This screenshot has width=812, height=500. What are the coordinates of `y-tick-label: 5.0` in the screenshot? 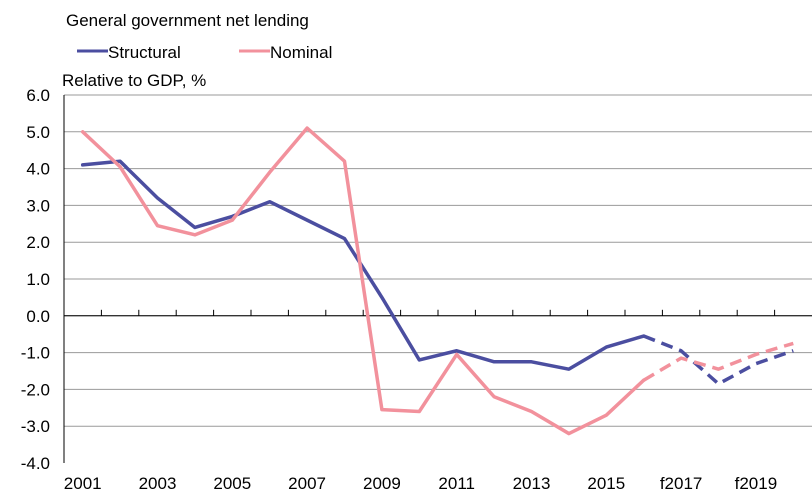 It's located at (38, 132).